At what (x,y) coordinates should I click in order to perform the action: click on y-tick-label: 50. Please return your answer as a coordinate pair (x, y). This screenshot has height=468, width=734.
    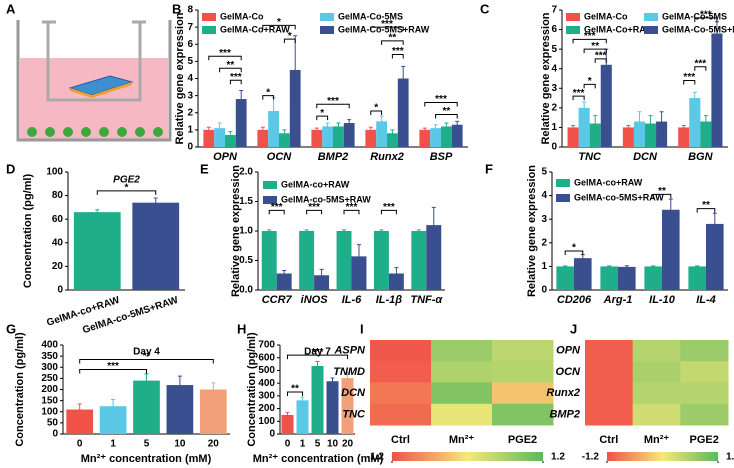
    Looking at the image, I should click on (53, 423).